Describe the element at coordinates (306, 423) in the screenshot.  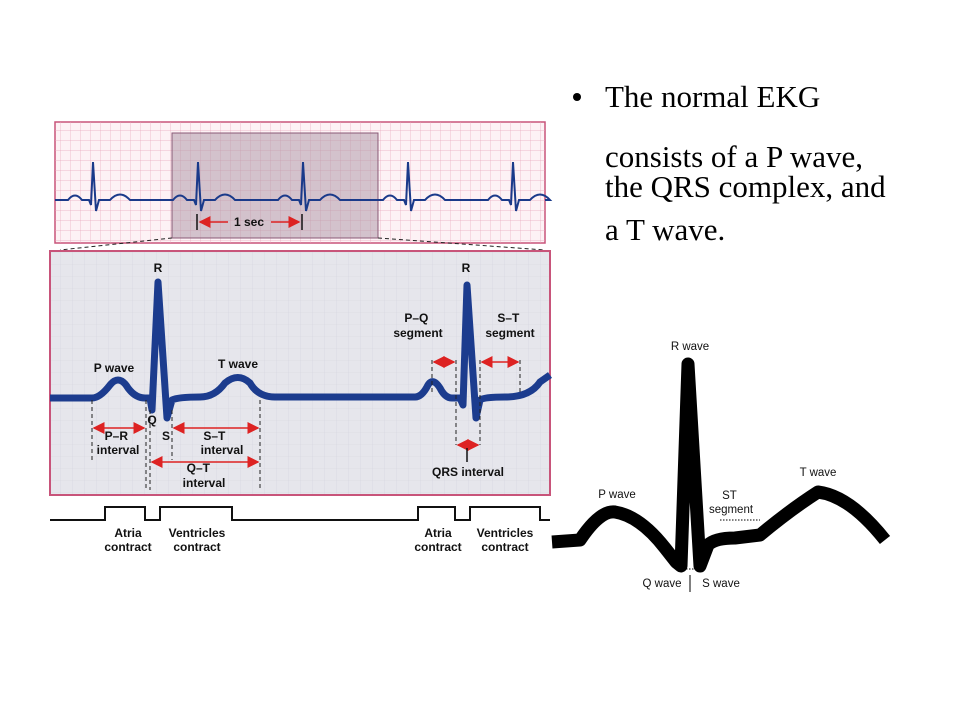
I see `interval-guides` at that location.